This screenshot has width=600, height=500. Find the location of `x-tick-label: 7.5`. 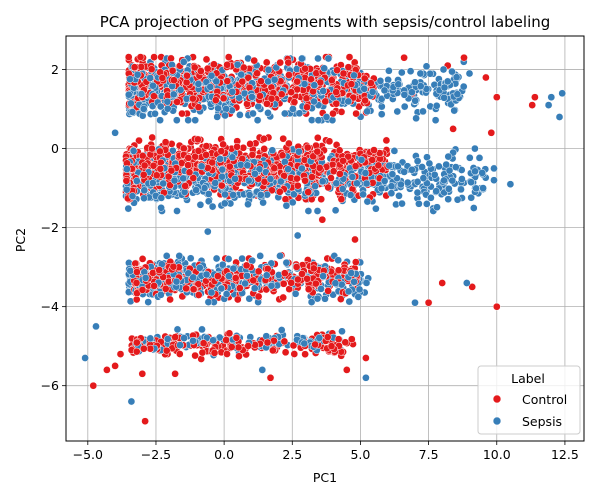

x-tick-label: 7.5 is located at coordinates (429, 454).